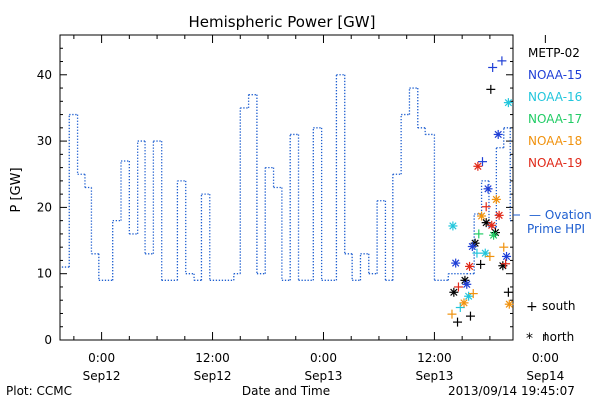  What do you see at coordinates (44, 274) in the screenshot?
I see `y-tick-label: 10` at bounding box center [44, 274].